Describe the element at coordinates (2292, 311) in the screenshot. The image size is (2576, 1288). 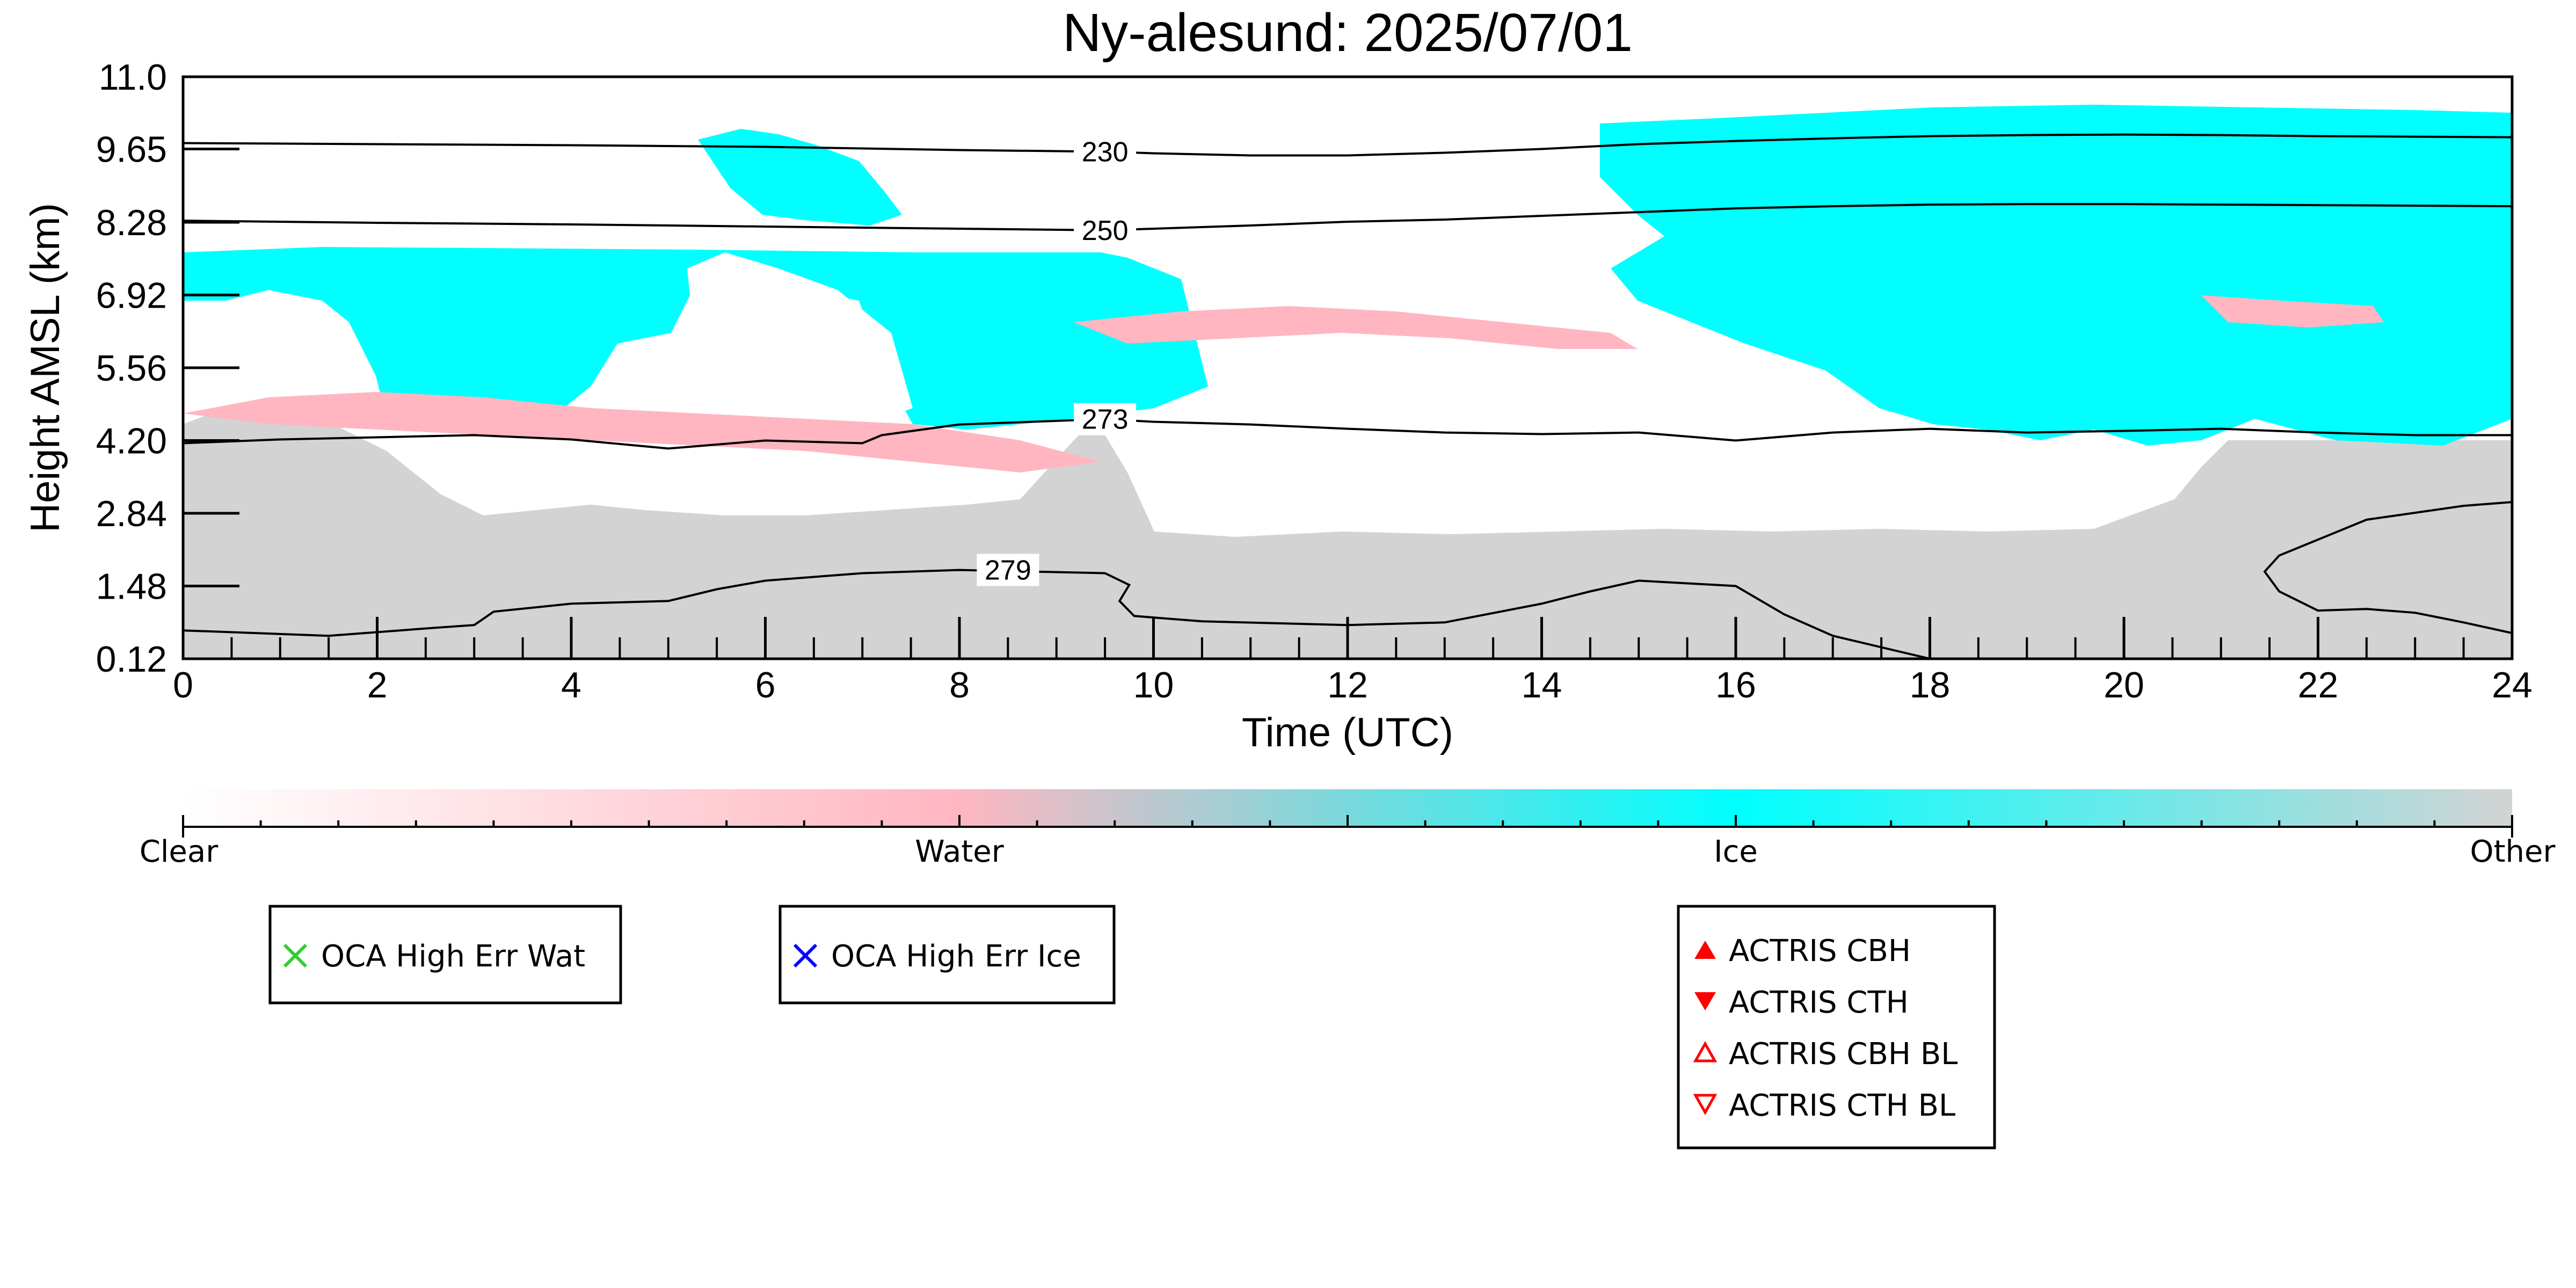
I see `region-water-right` at that location.